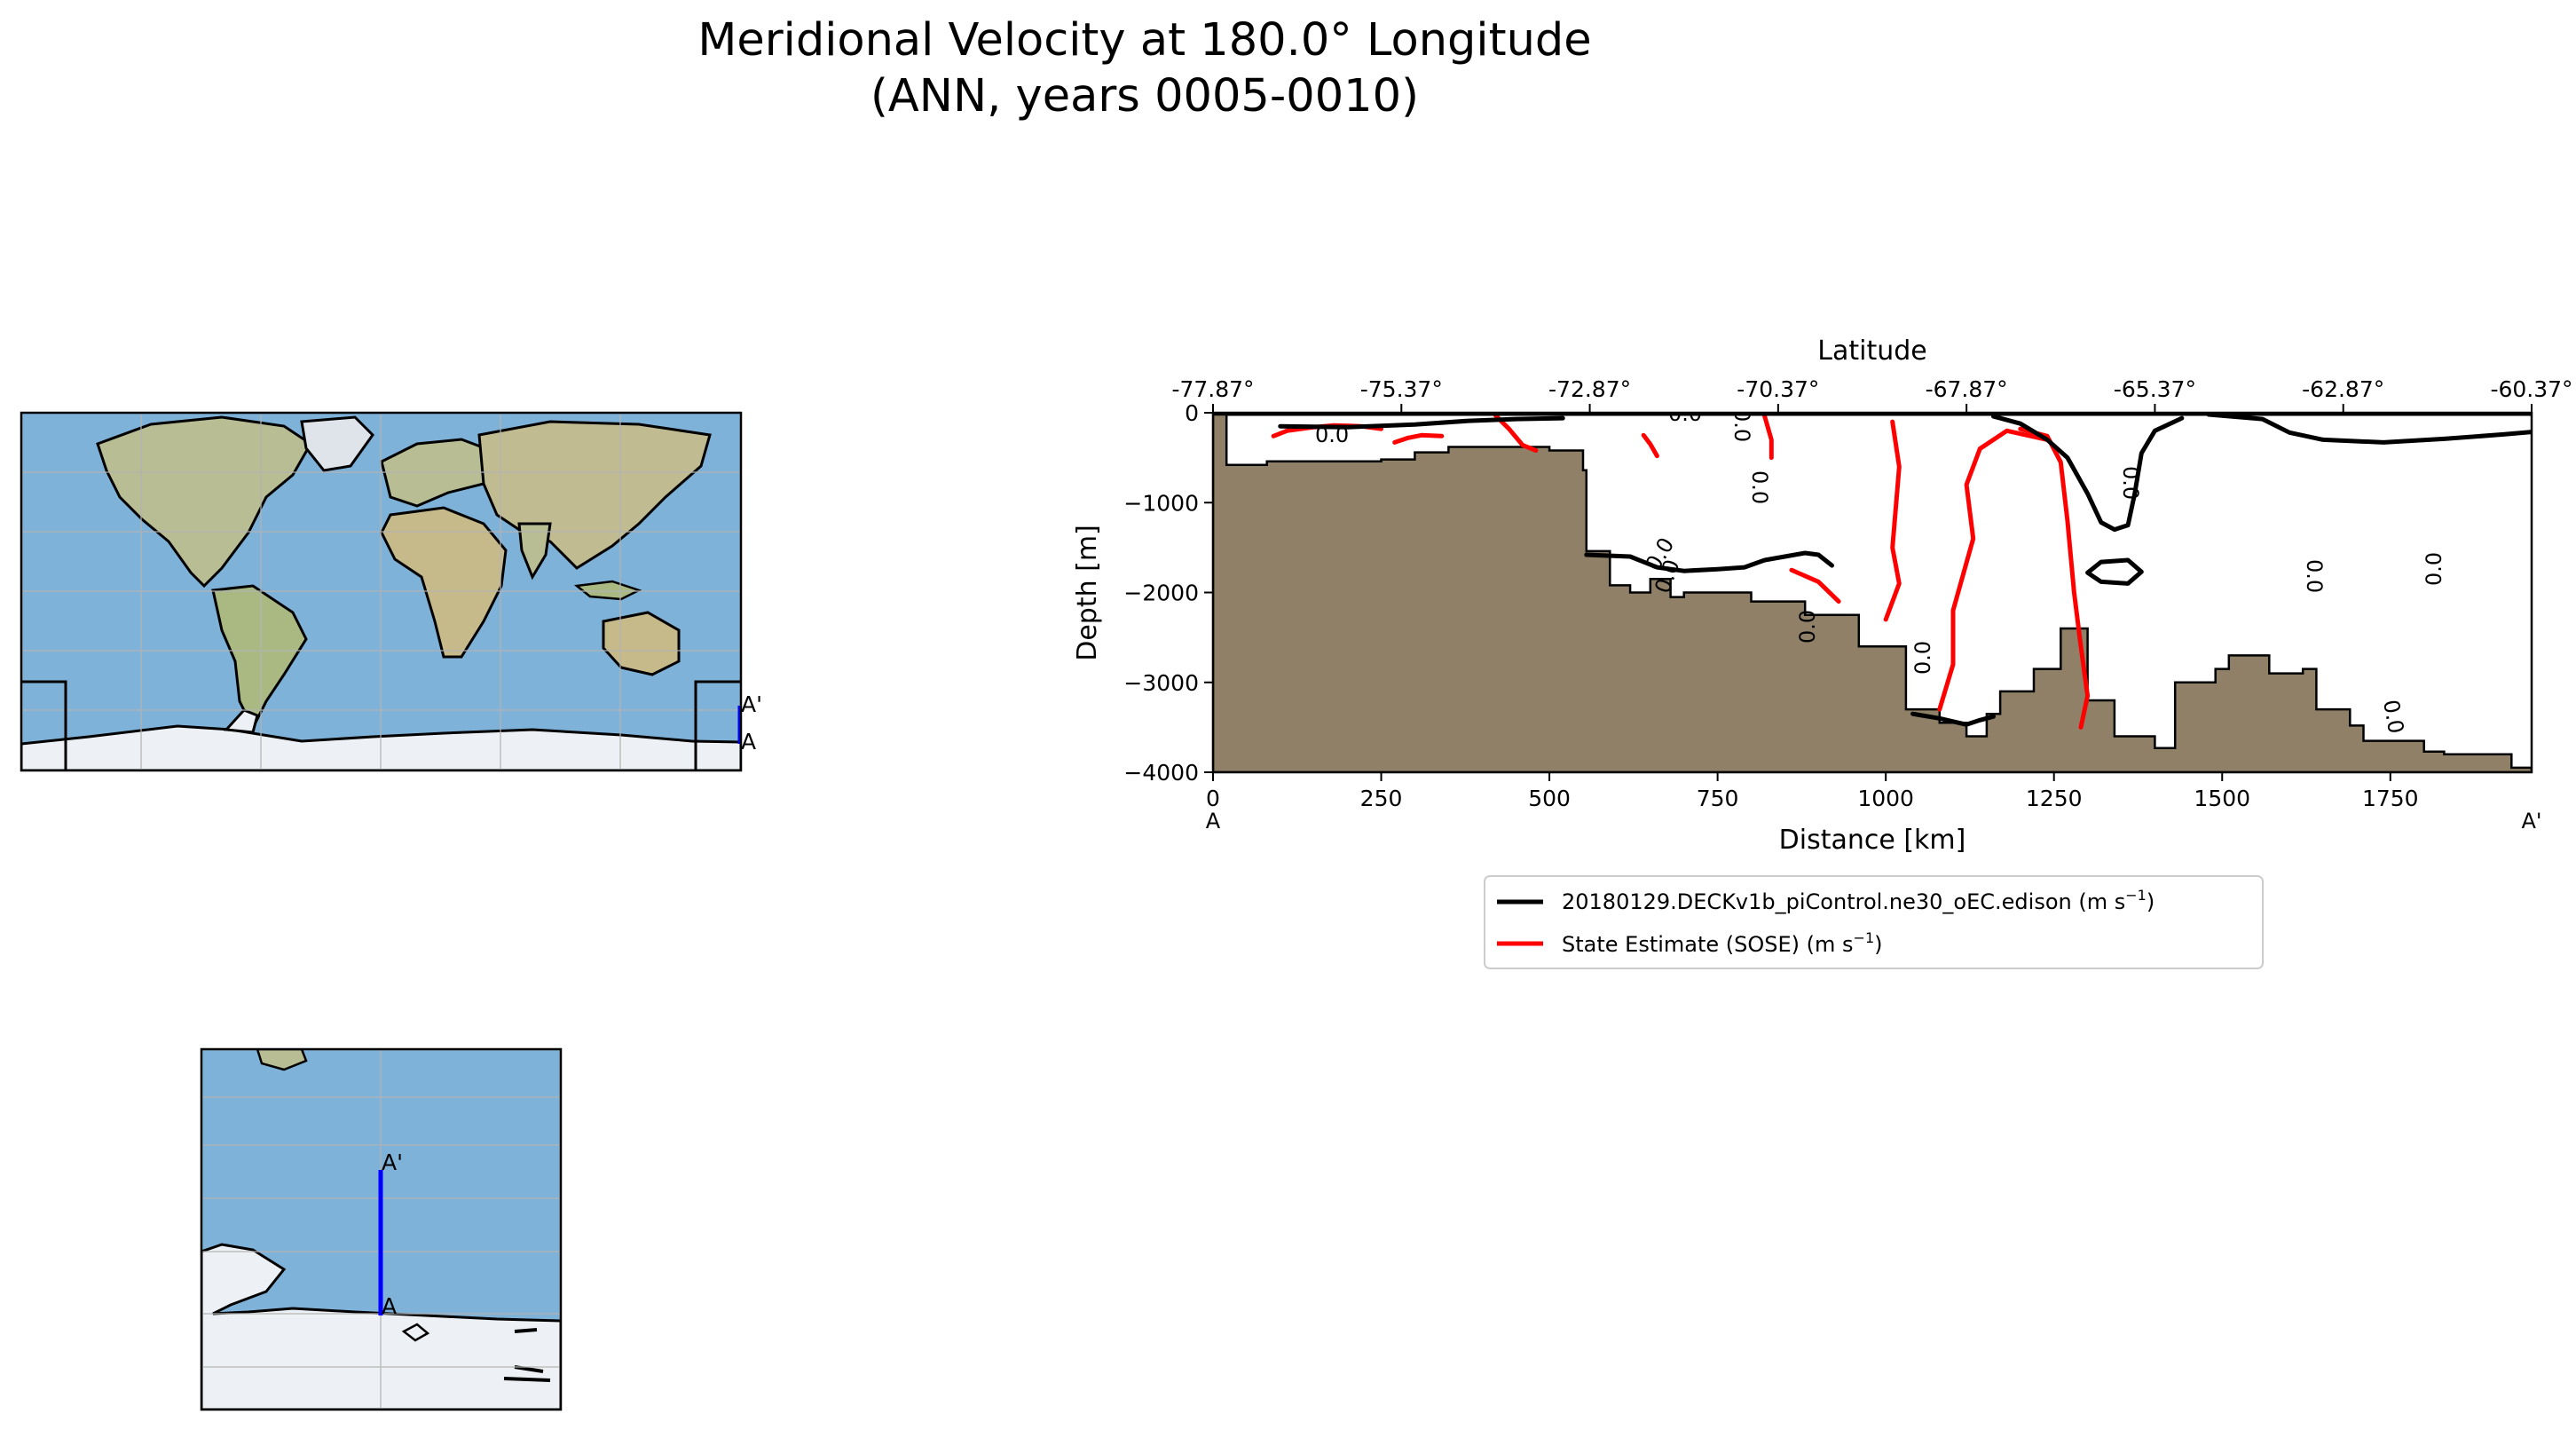  I want to click on latitude-axis-label: Latitude, so click(1871, 351).